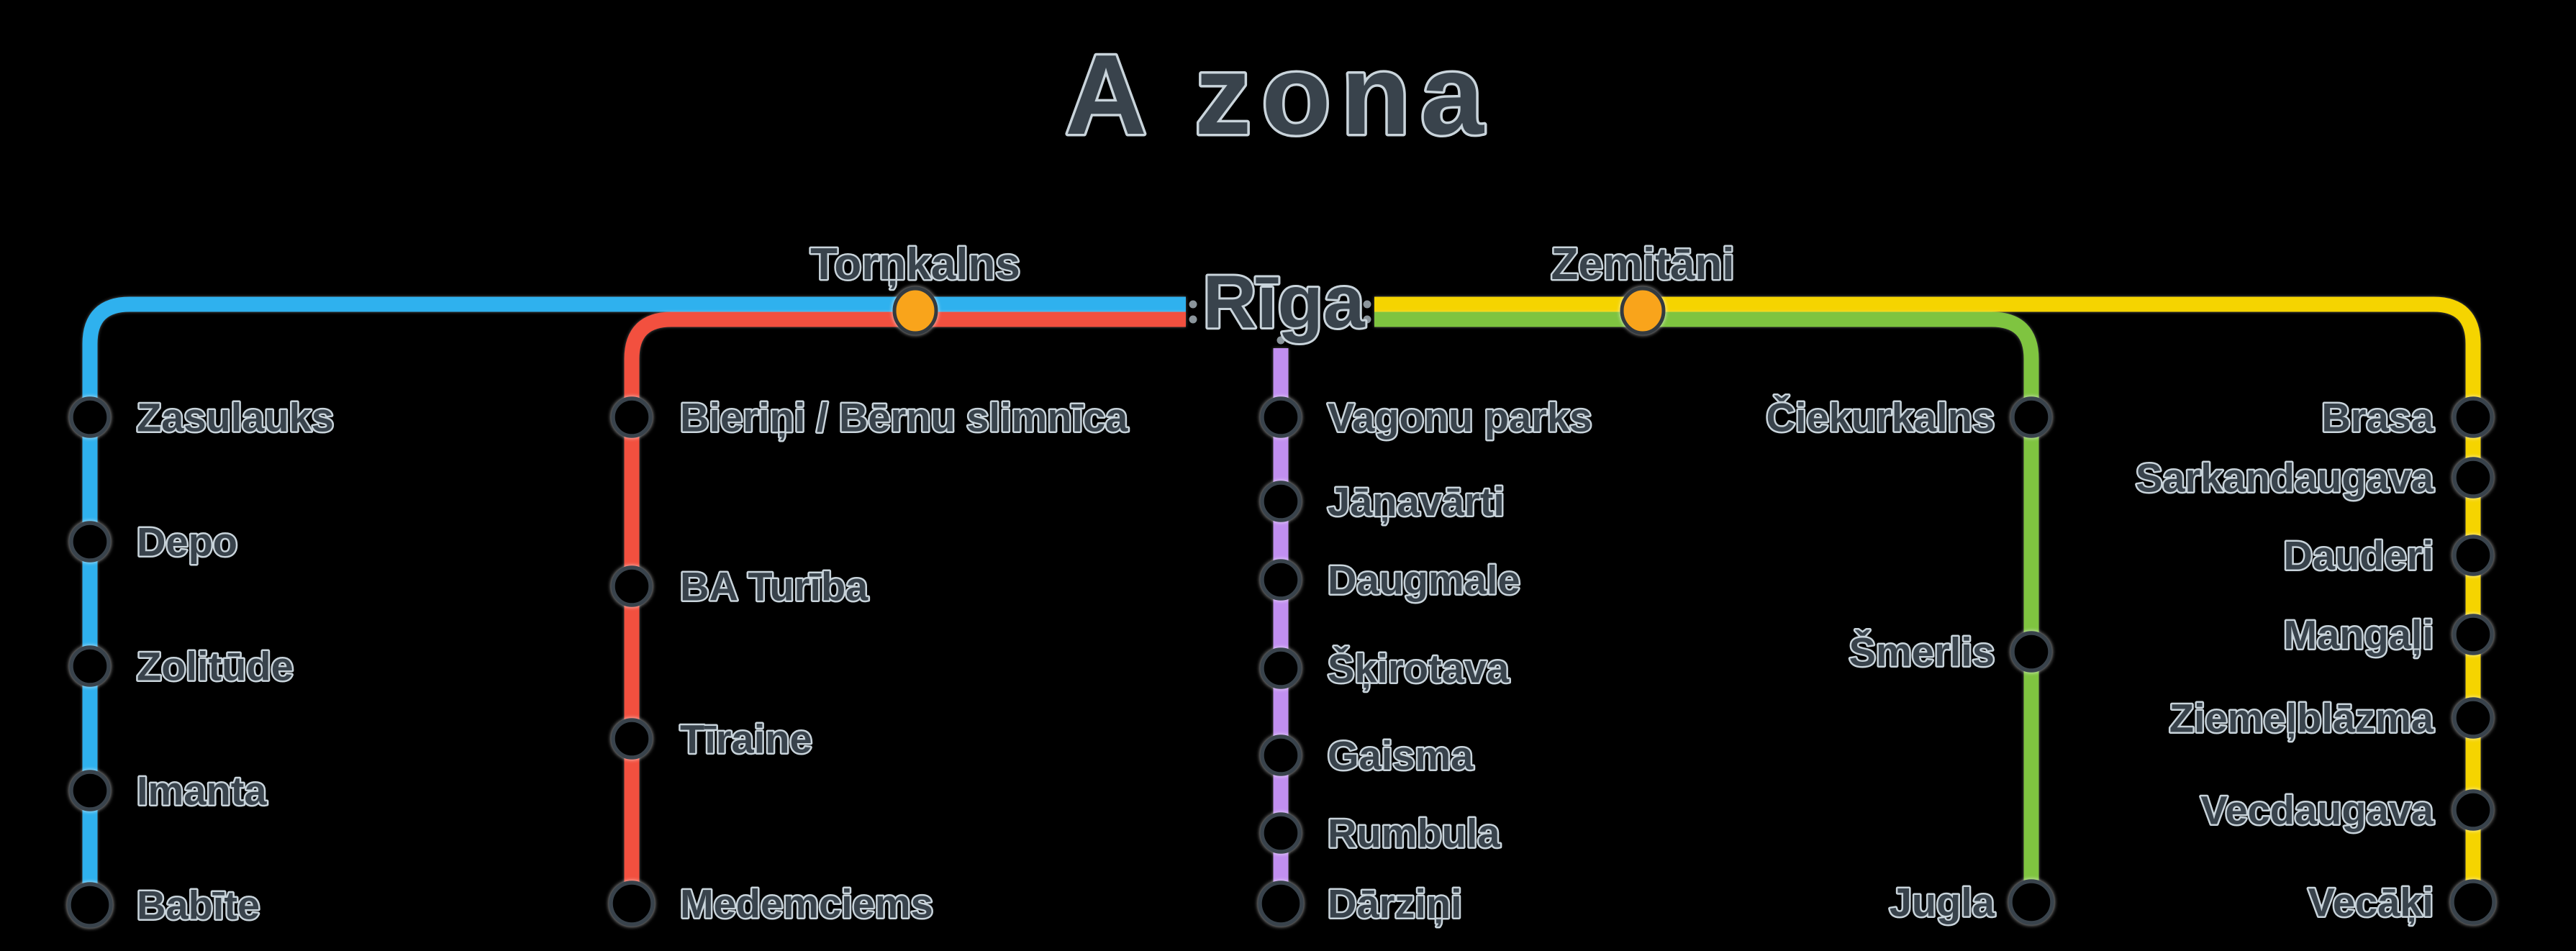 This screenshot has width=2576, height=951. I want to click on station-gaisma: Gaisma, so click(1368, 756).